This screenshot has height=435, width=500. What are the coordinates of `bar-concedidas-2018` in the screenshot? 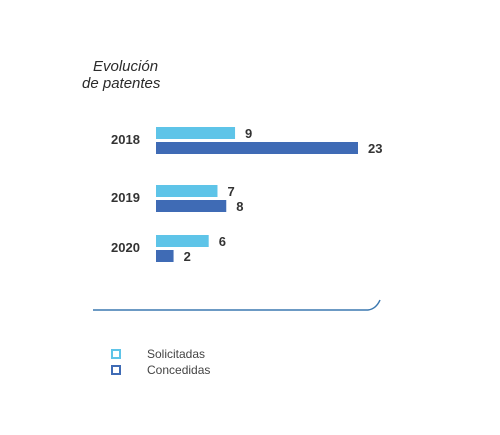 It's located at (257, 148).